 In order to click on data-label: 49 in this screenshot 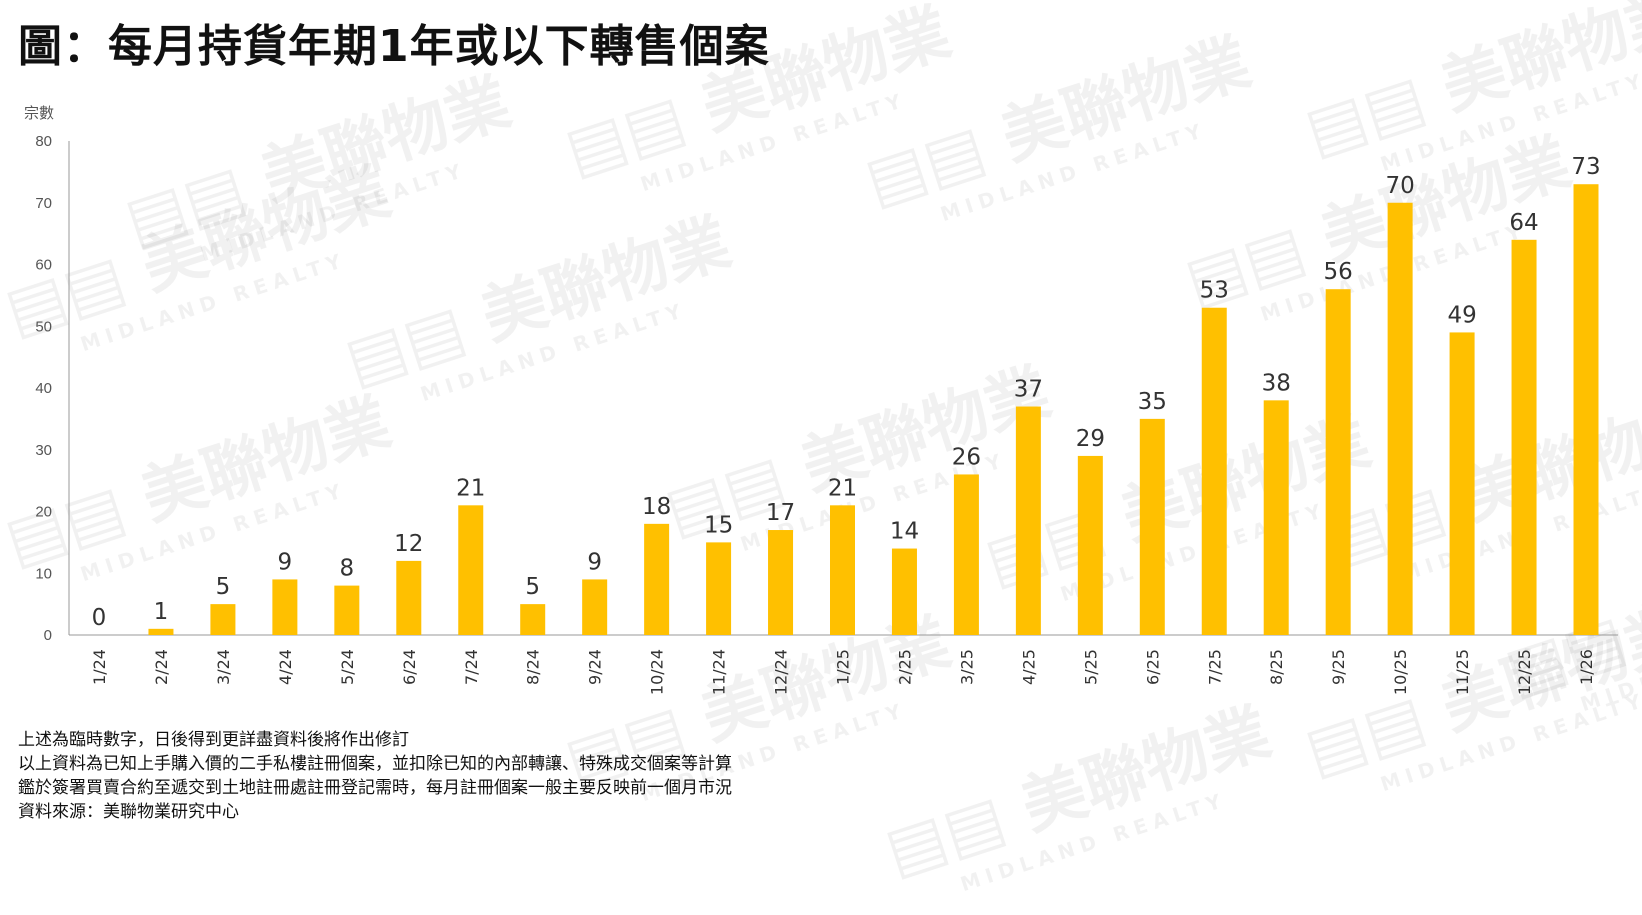, I will do `click(1461, 315)`.